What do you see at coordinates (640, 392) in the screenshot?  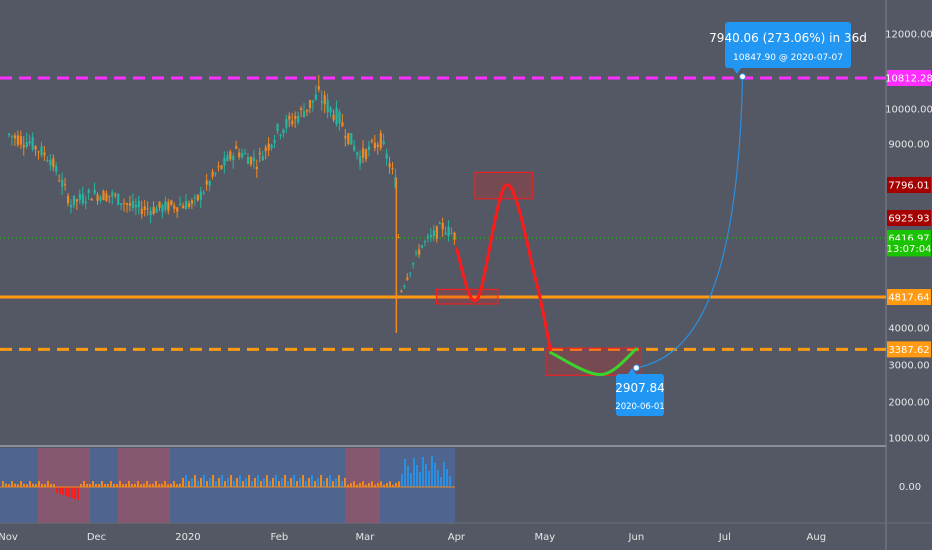 I see `projection-tooltip-bottom: 2907.84 2020-06-01` at bounding box center [640, 392].